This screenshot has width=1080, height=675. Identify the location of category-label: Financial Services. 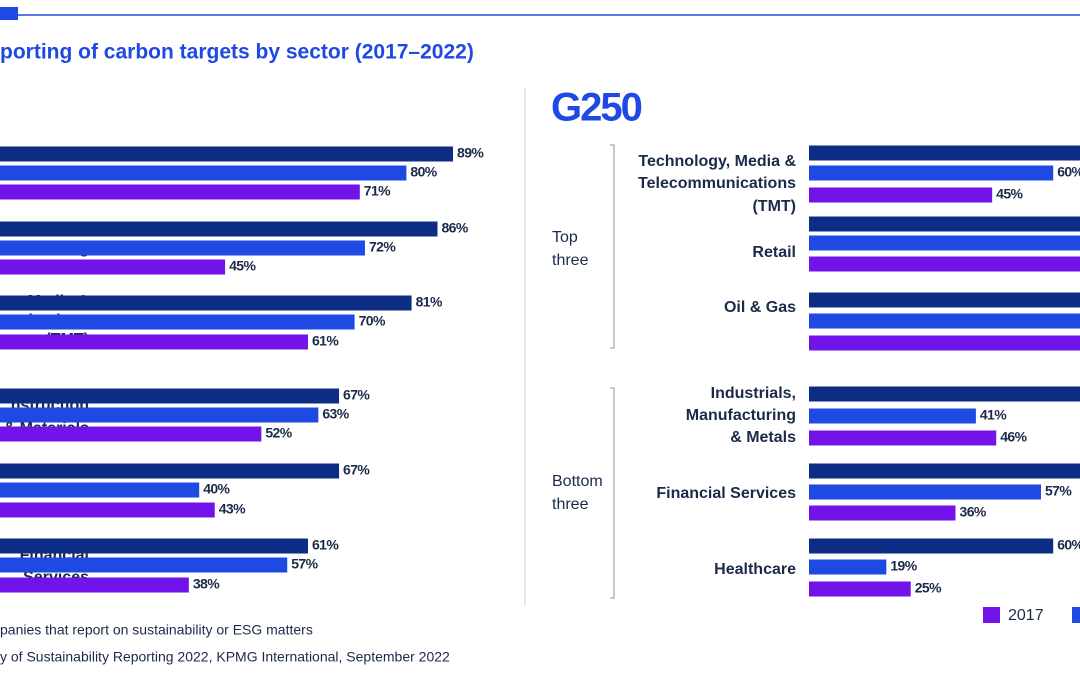
(726, 493).